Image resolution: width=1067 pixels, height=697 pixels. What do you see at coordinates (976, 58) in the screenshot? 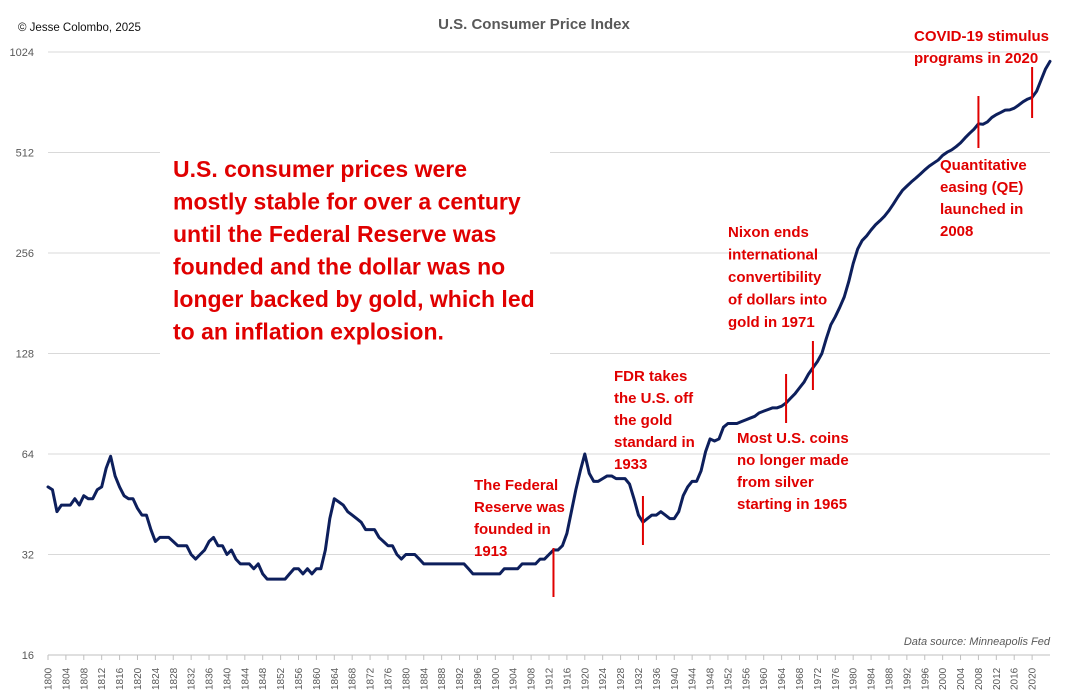
I see `event-label-line: programs in 2020` at bounding box center [976, 58].